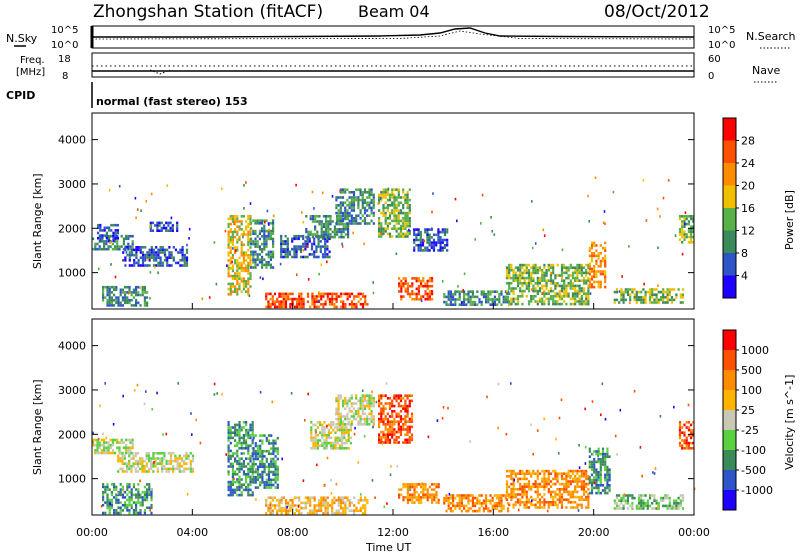 The width and height of the screenshot is (800, 554). What do you see at coordinates (113, 446) in the screenshot?
I see `velocity-echo-region` at bounding box center [113, 446].